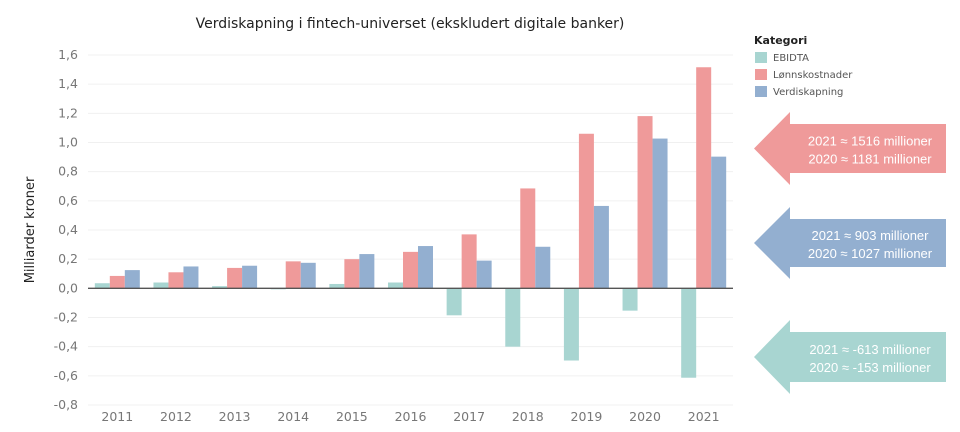 Image resolution: width=960 pixels, height=432 pixels. Describe the element at coordinates (337, 286) in the screenshot. I see `bar-ebidta-2015` at that location.